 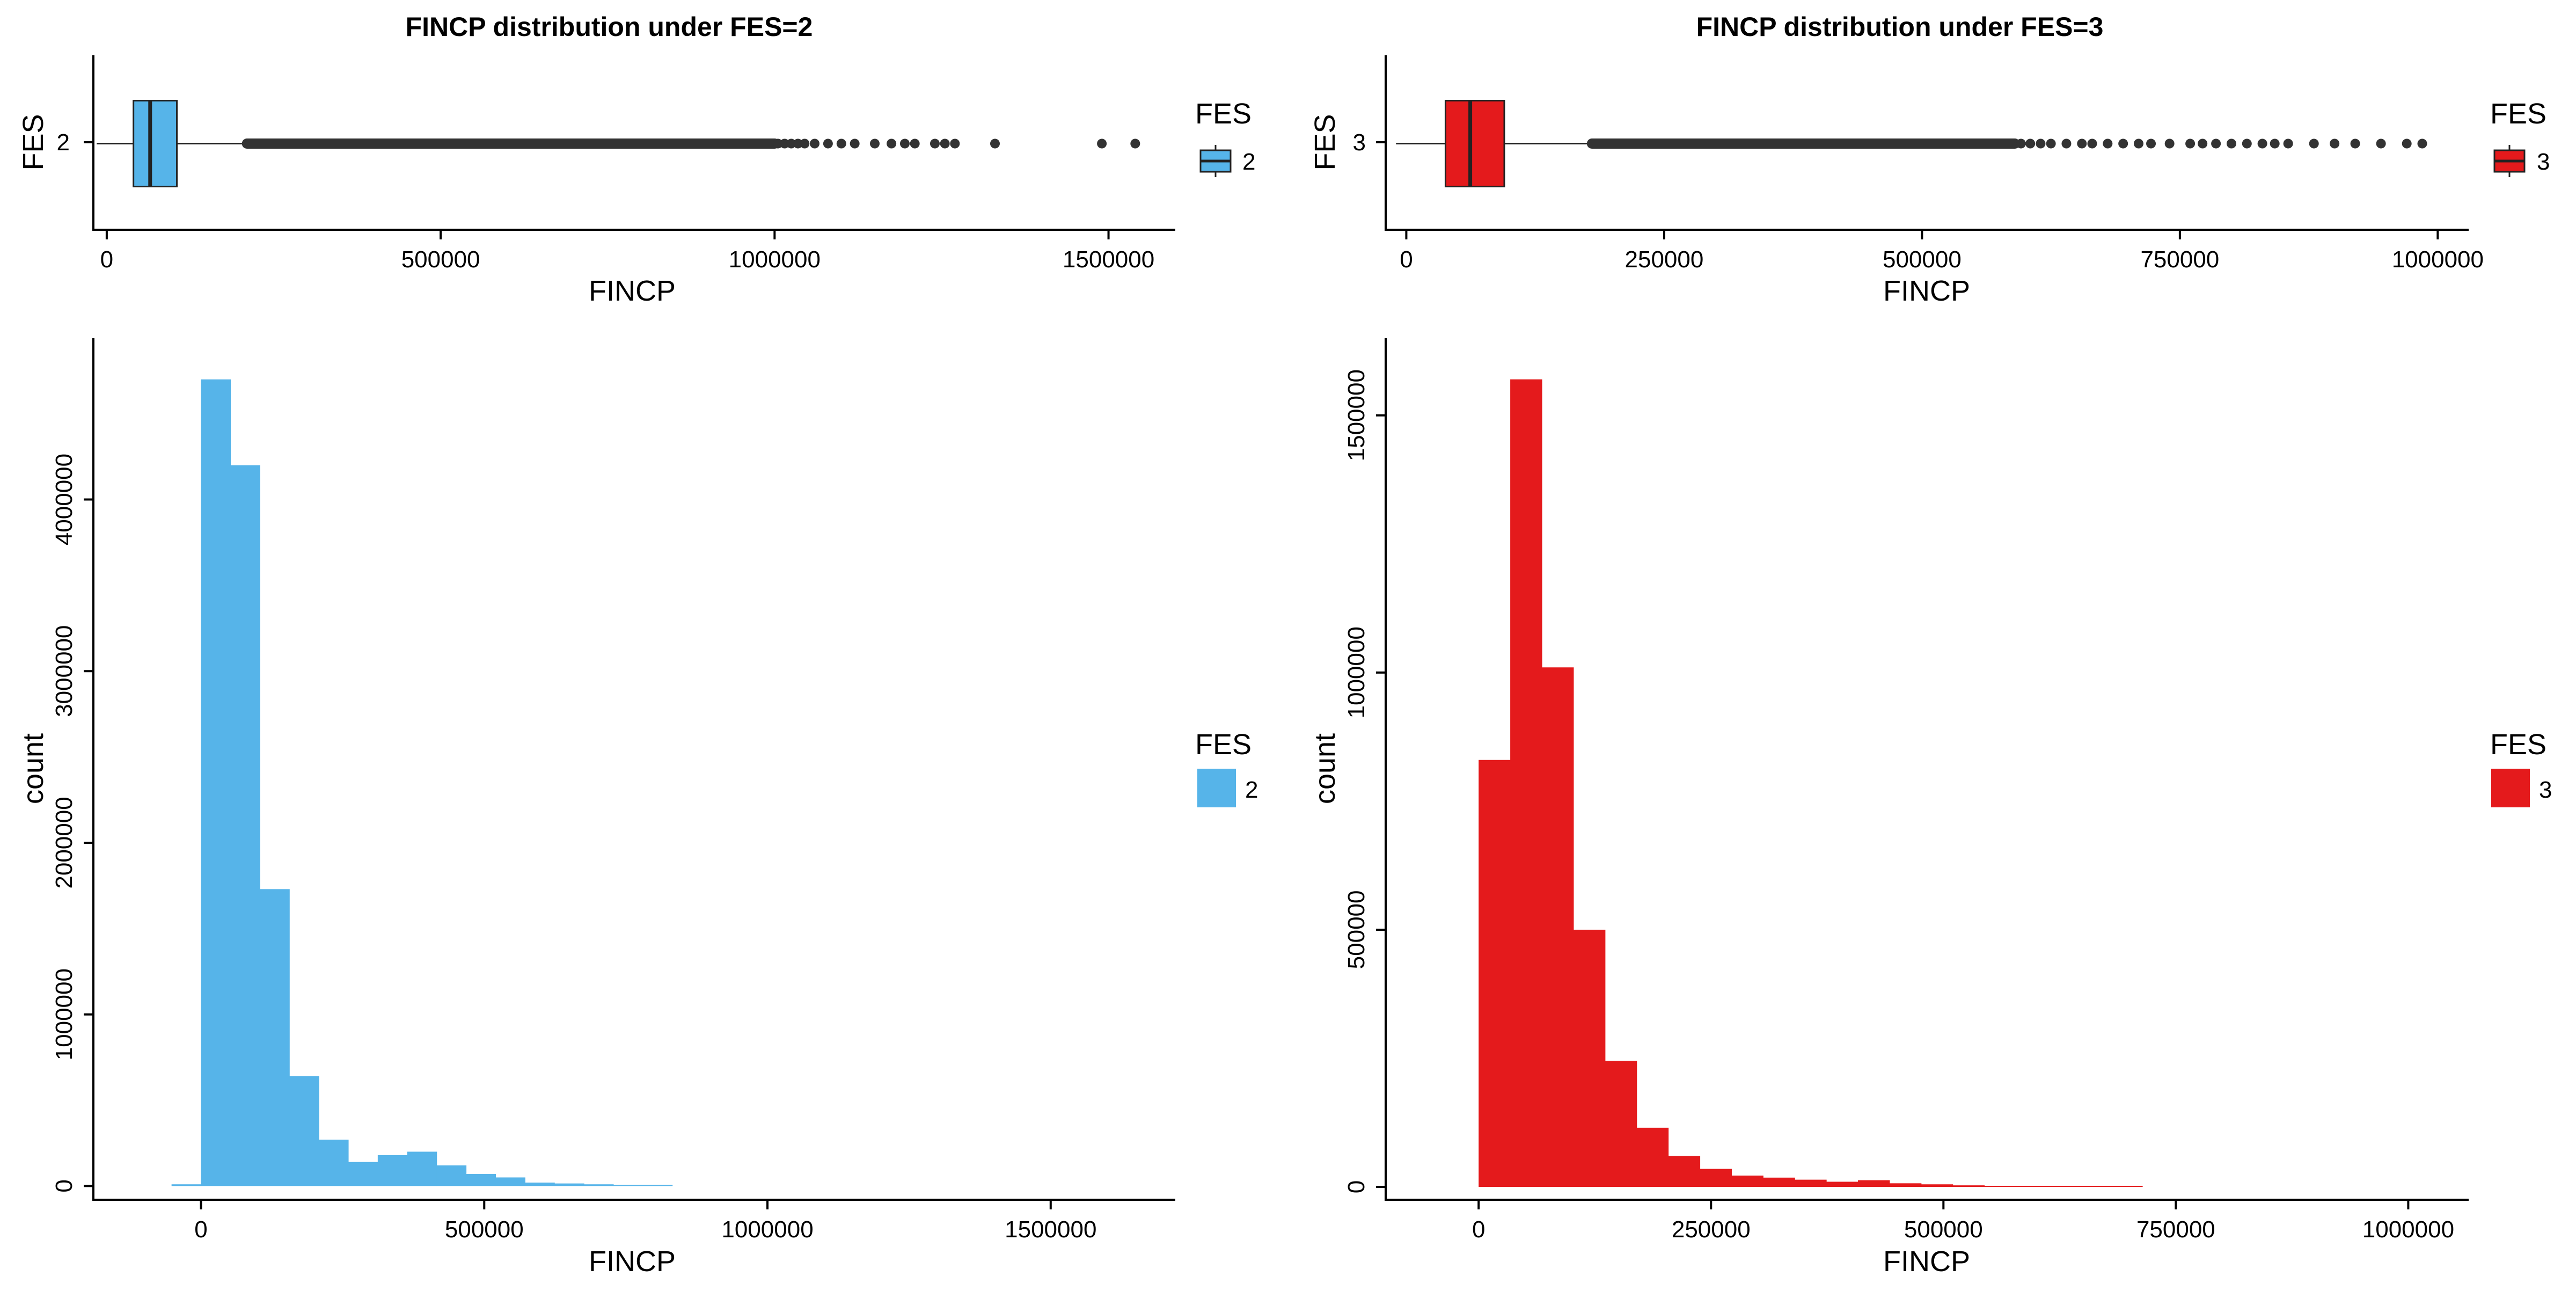 I want to click on hist-fes3-y-tick-label: 1000000, so click(x=1356, y=672).